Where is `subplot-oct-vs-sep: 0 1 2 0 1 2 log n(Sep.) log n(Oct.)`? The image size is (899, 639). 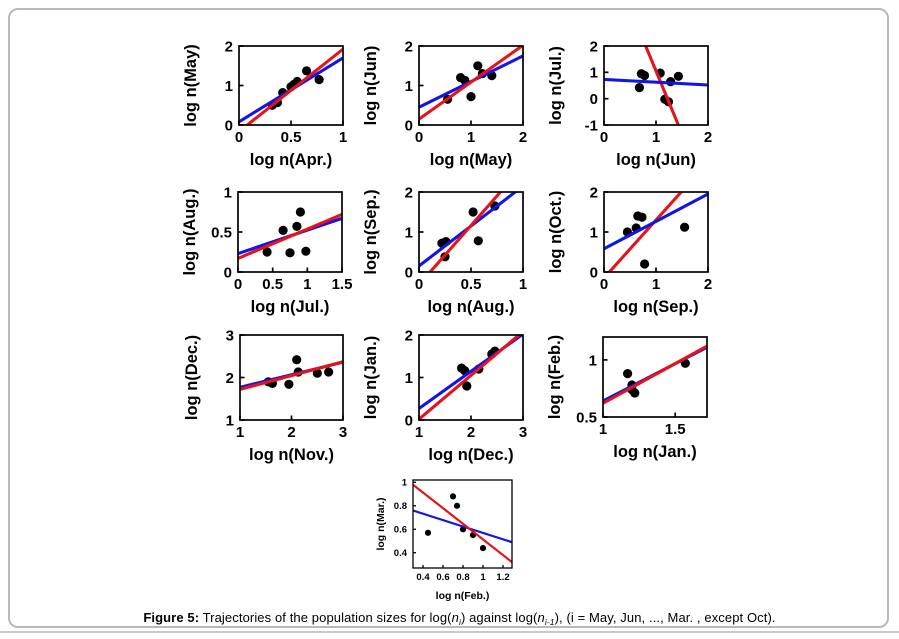 subplot-oct-vs-sep: 0 1 2 0 1 2 log n(Sep.) log n(Oct.) is located at coordinates (631, 252).